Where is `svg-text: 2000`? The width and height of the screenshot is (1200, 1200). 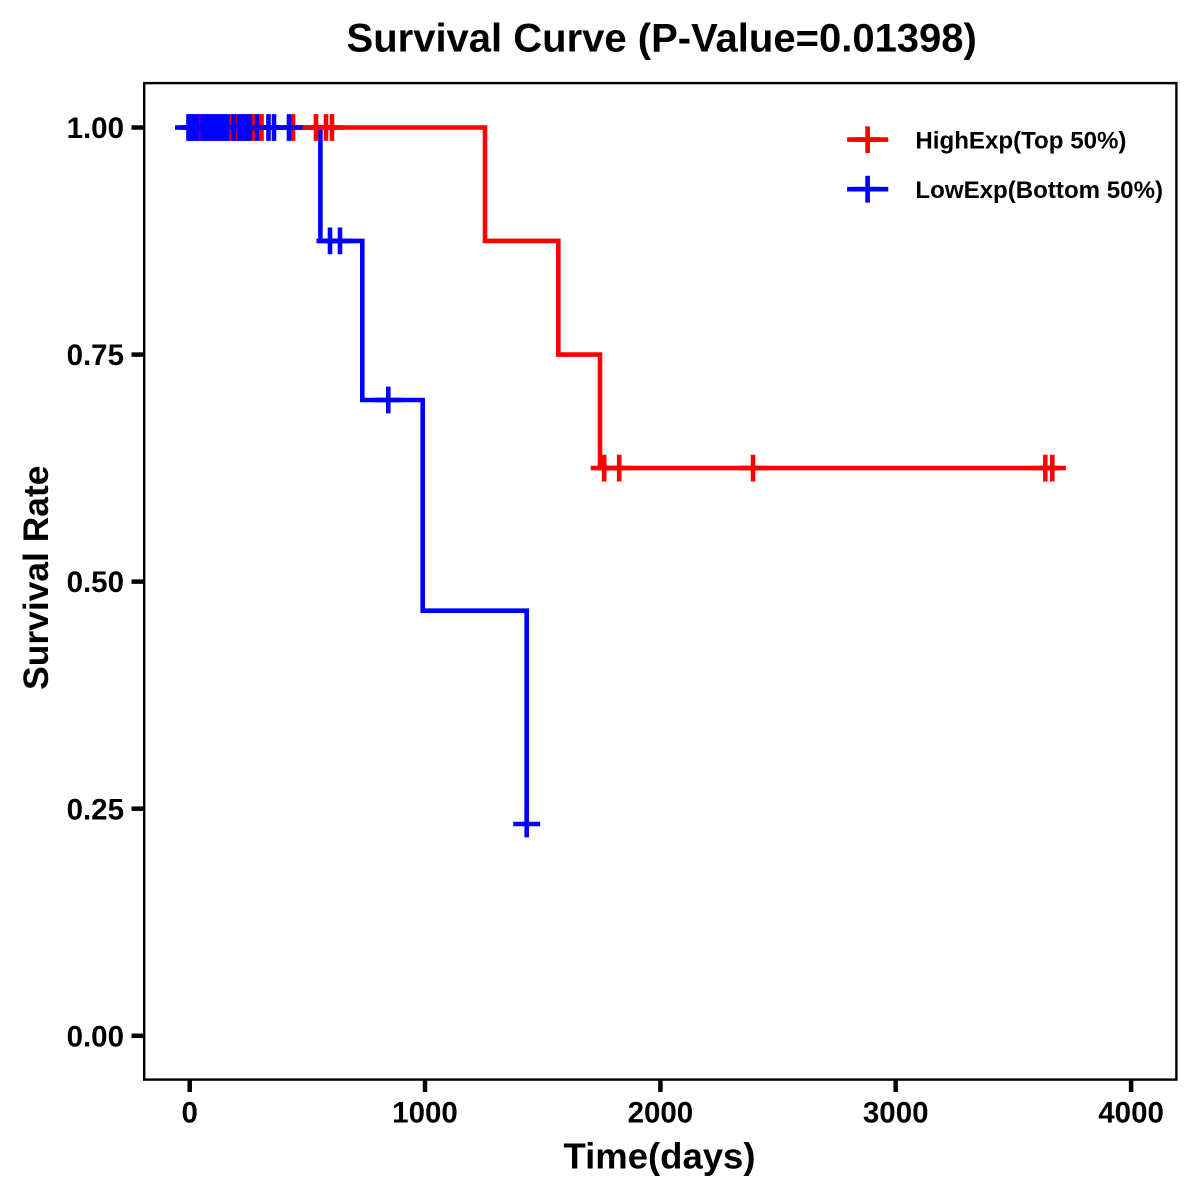 svg-text: 2000 is located at coordinates (661, 1113).